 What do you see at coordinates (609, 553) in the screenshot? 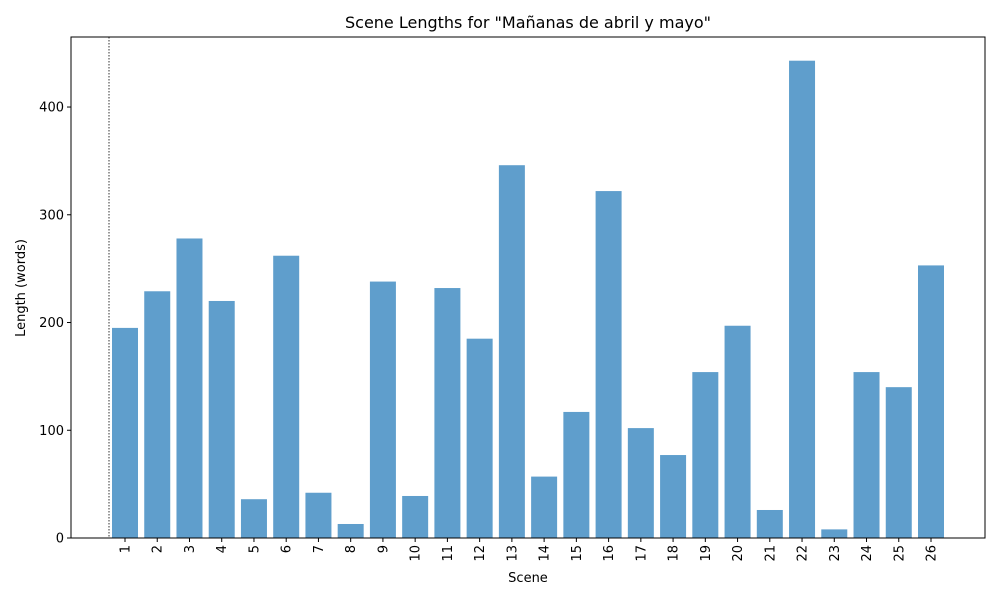
I see `x-tick-label: 16` at bounding box center [609, 553].